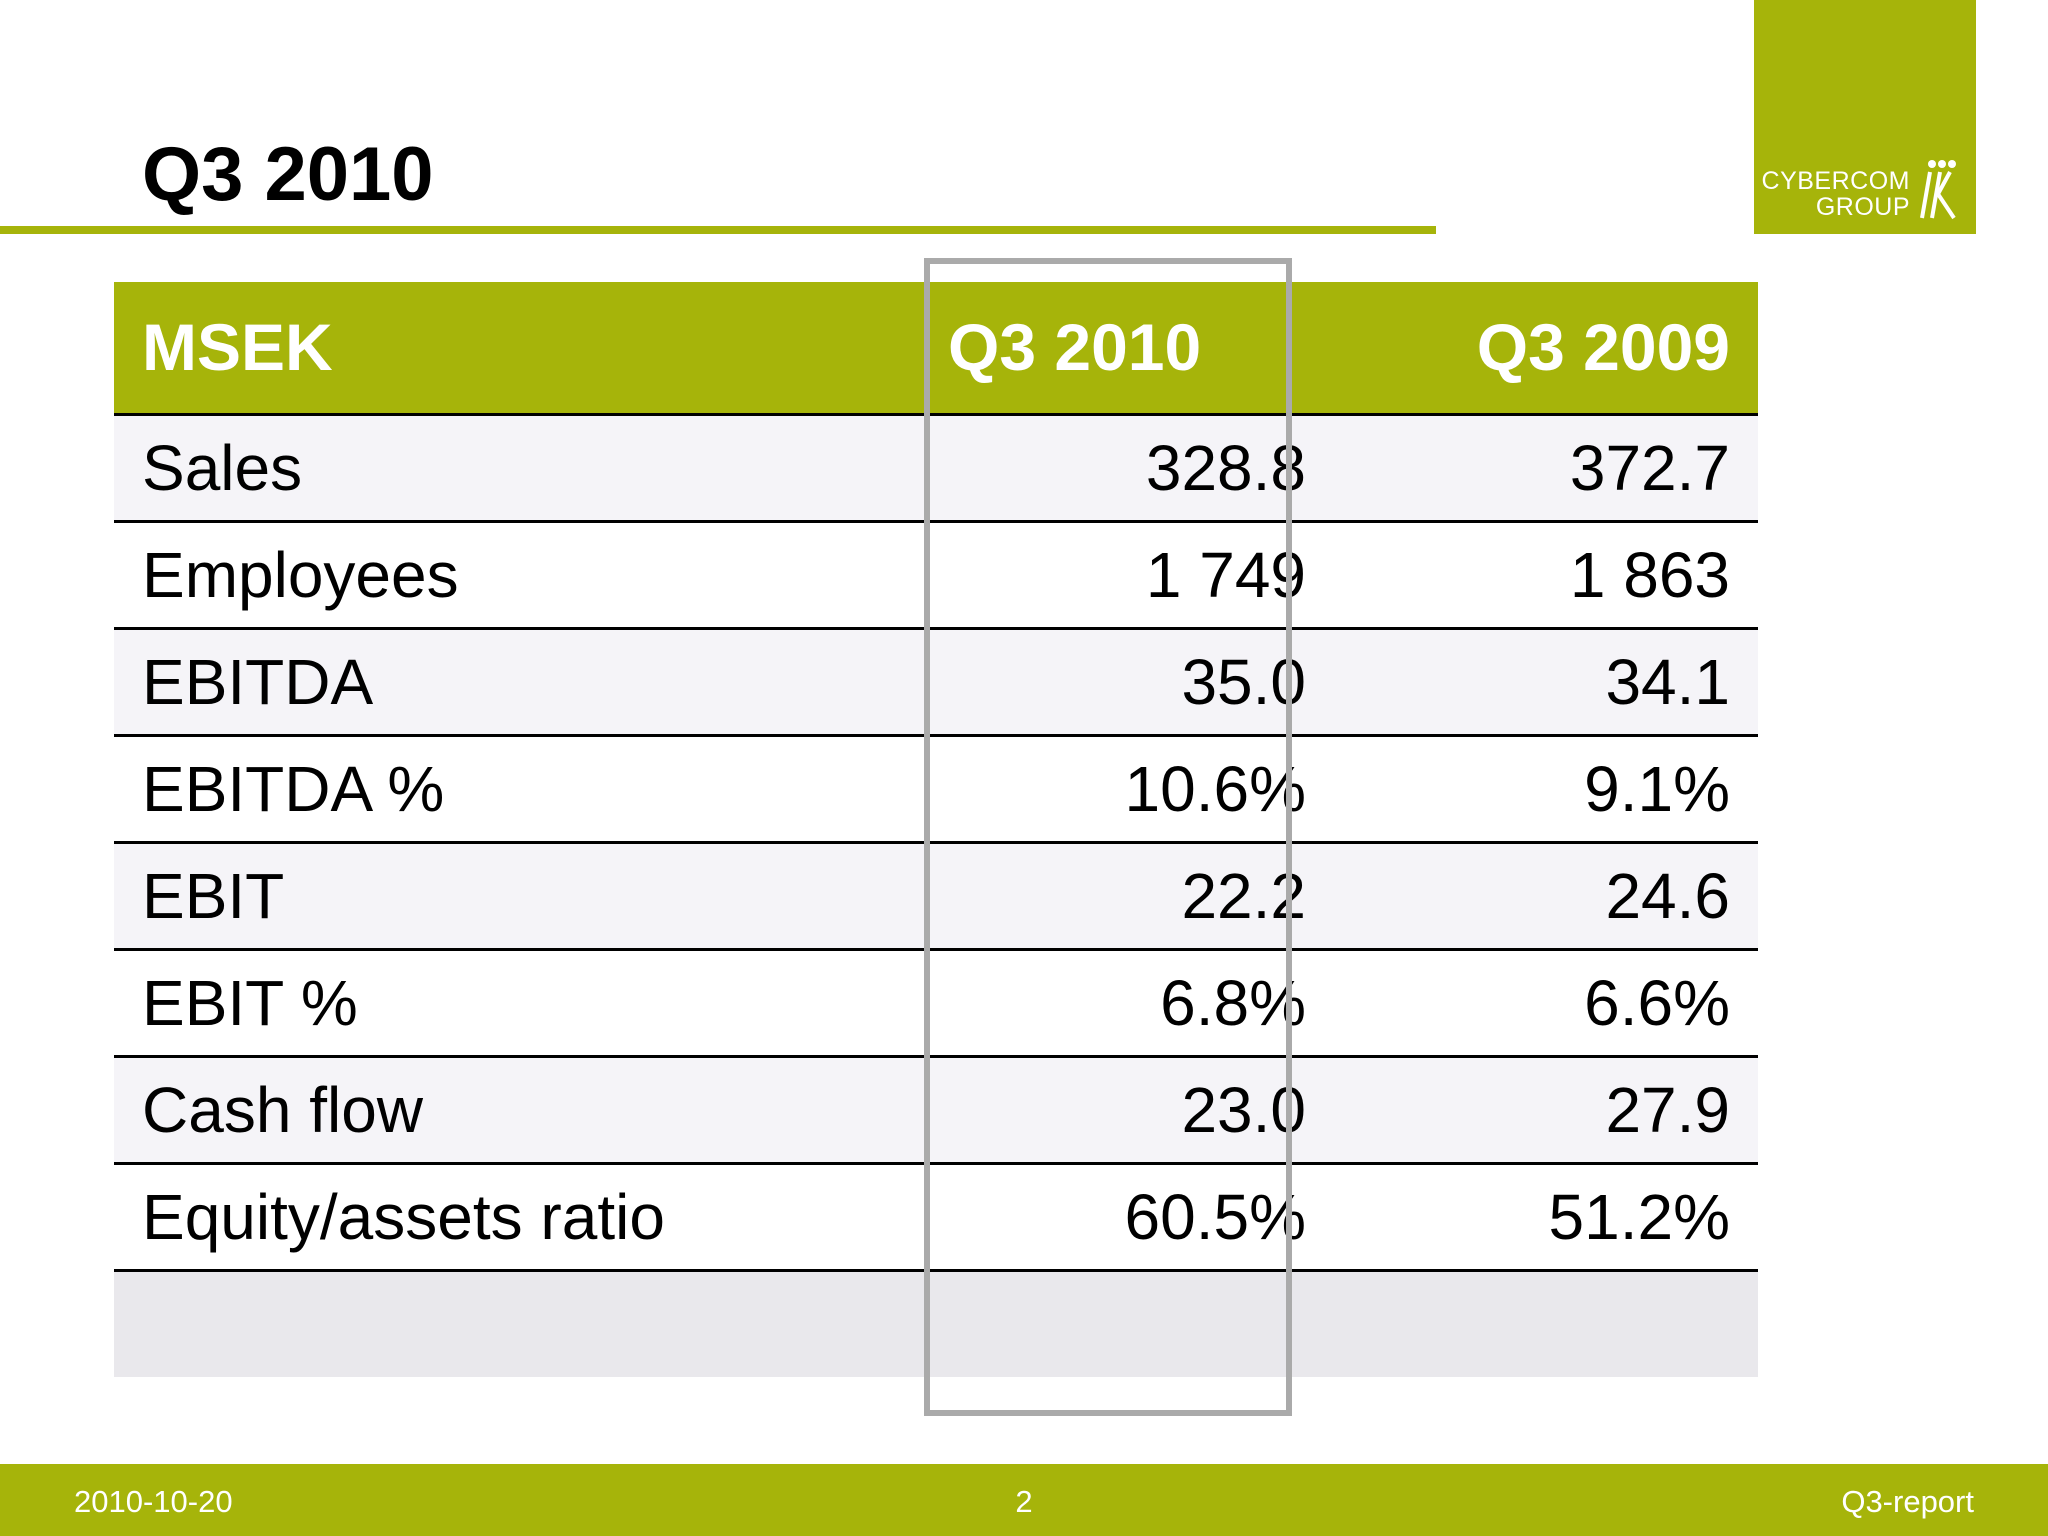  I want to click on footer-date: 2010-10-20, so click(153, 1501).